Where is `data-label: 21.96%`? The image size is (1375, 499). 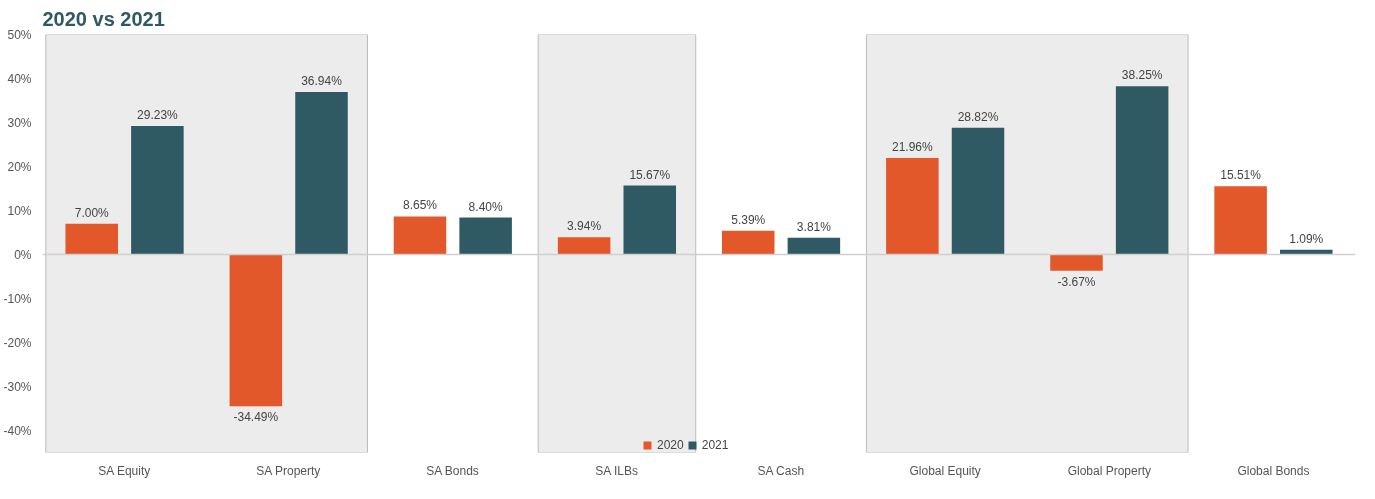
data-label: 21.96% is located at coordinates (913, 146).